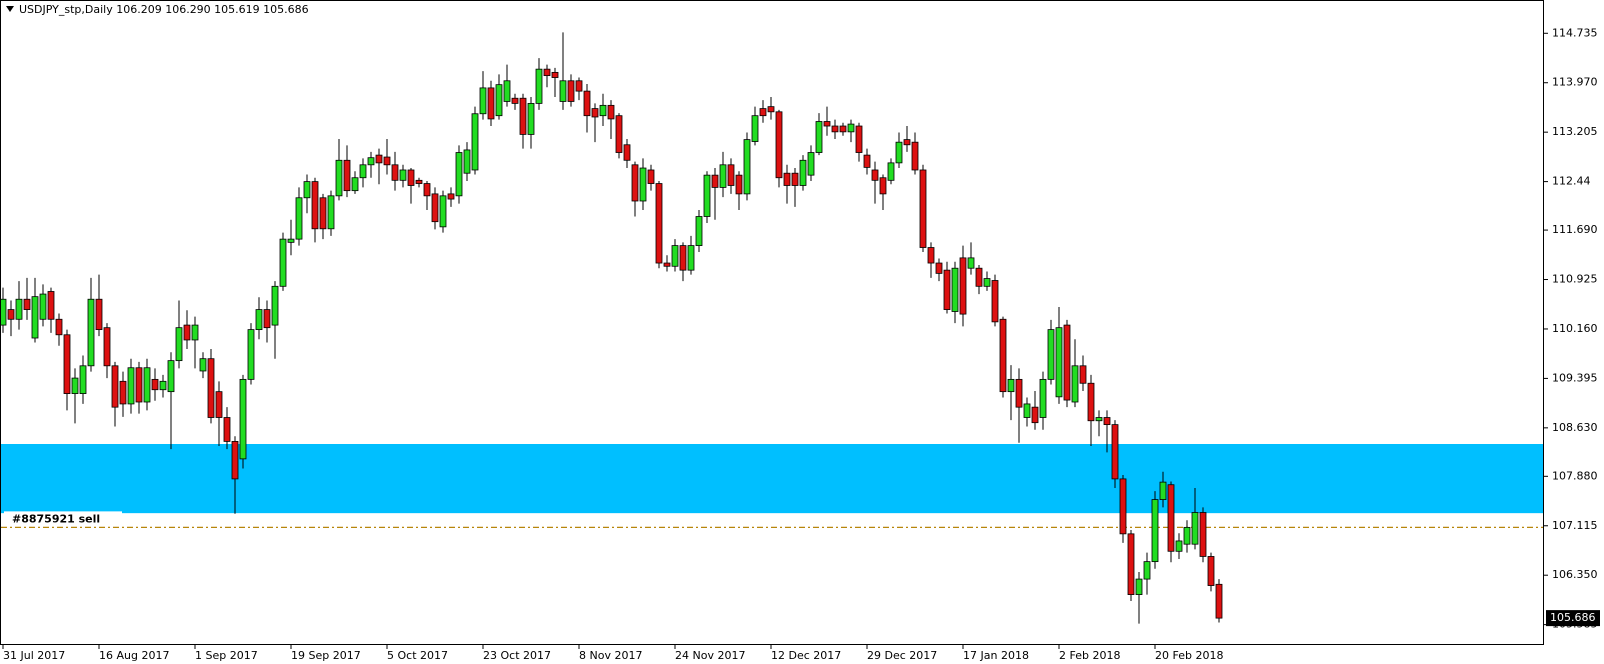 This screenshot has width=1604, height=664. Describe the element at coordinates (1575, 328) in the screenshot. I see `y-tick-label: 110.160` at that location.